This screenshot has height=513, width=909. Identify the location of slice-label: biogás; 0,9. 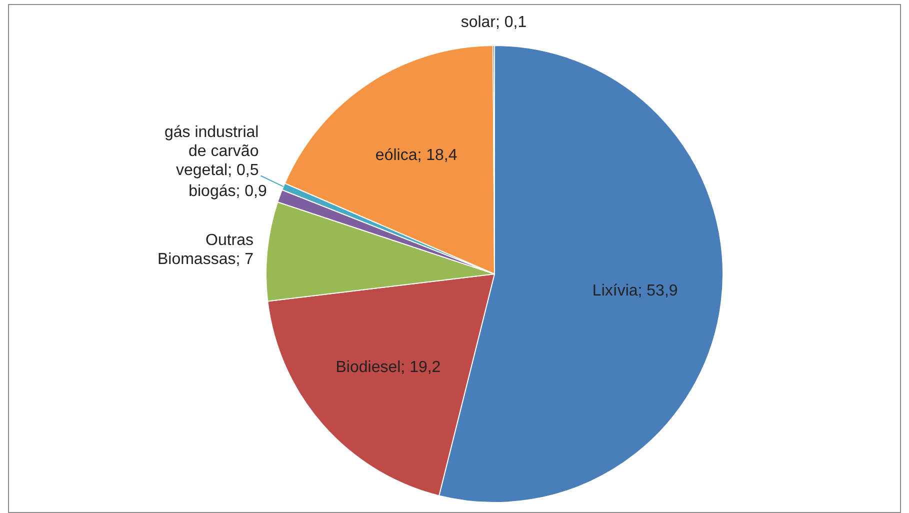
(227, 191).